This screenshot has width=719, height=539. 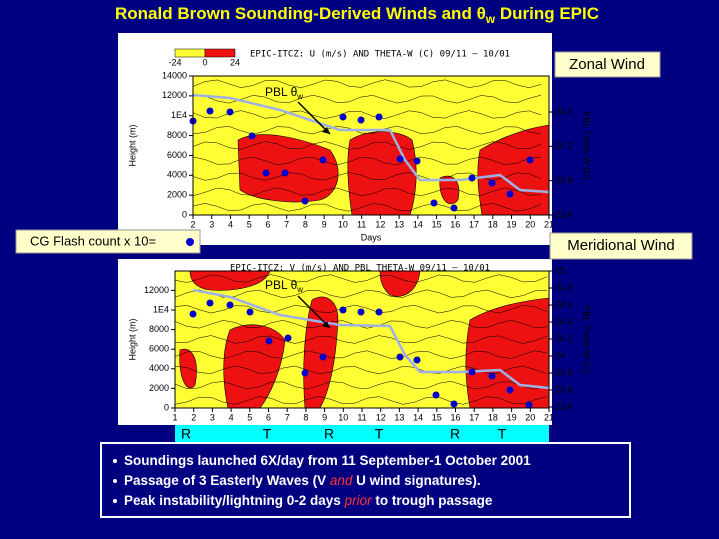 I want to click on colorbar-yellow, so click(x=190, y=53).